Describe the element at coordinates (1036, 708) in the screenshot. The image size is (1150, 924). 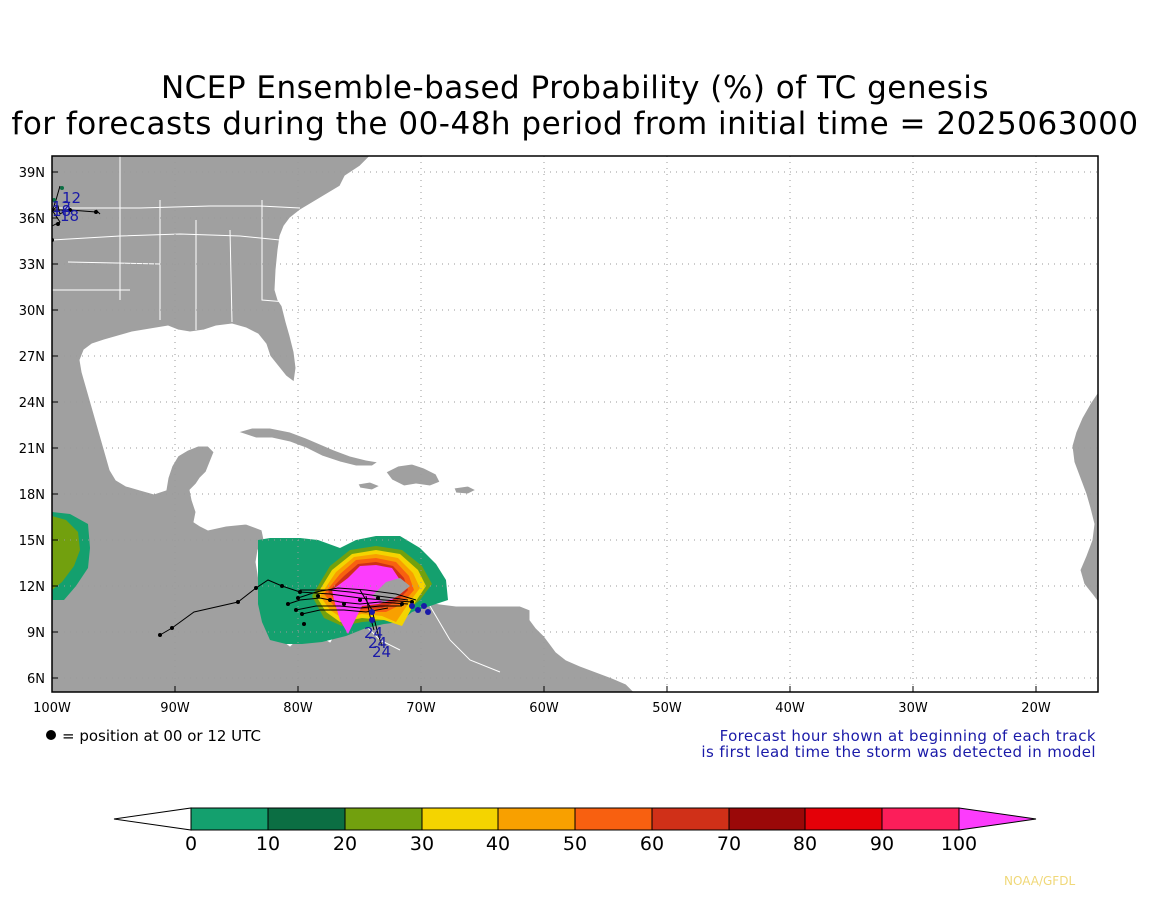
I see `lon-label: 20W` at that location.